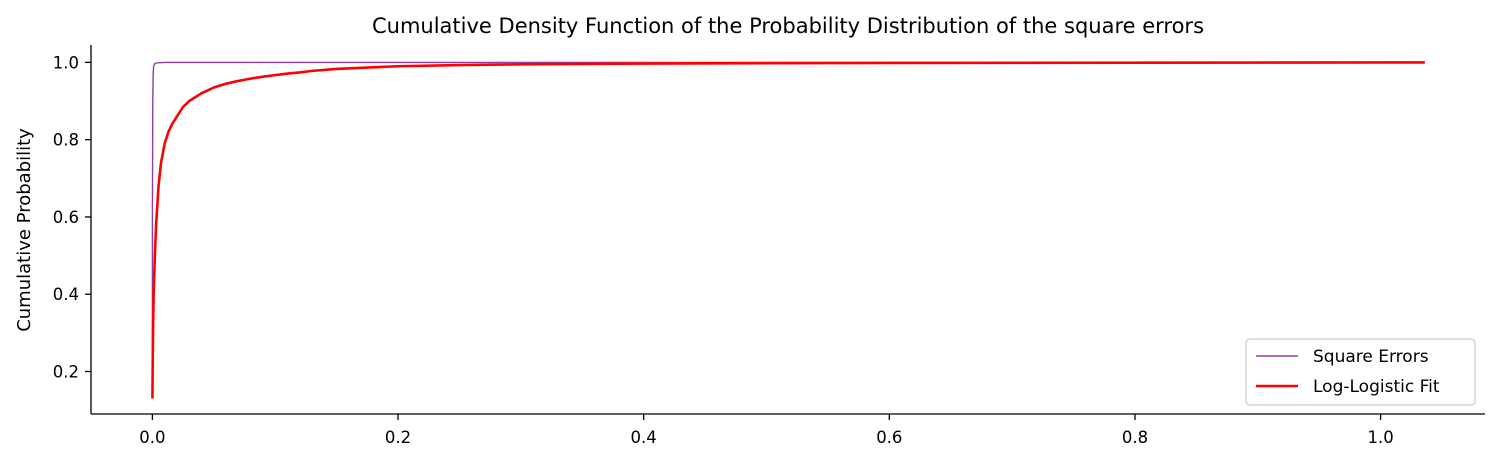 The height and width of the screenshot is (470, 1501). I want to click on legend-frame, so click(1360, 372).